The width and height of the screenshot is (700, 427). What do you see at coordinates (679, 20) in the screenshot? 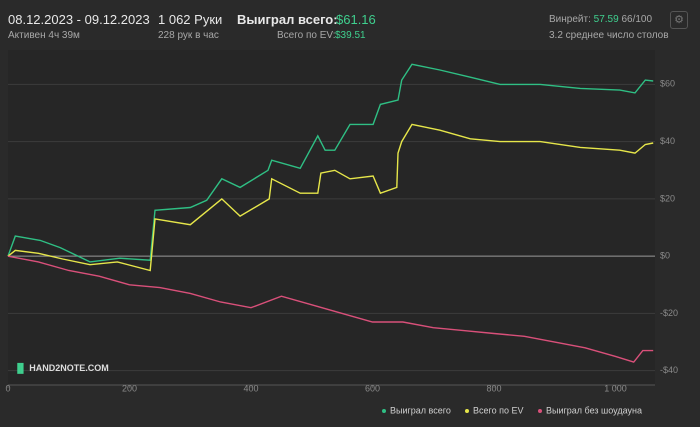
I see `settings-button: ⚙` at bounding box center [679, 20].